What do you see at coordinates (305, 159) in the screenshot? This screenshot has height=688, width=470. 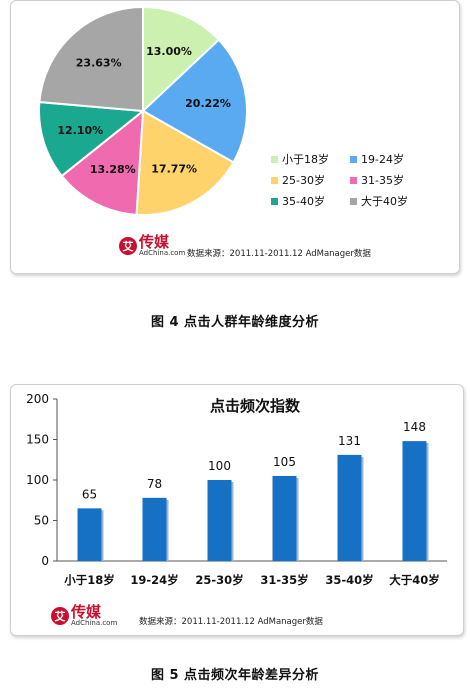 I see `legend-label: 小于18岁` at bounding box center [305, 159].